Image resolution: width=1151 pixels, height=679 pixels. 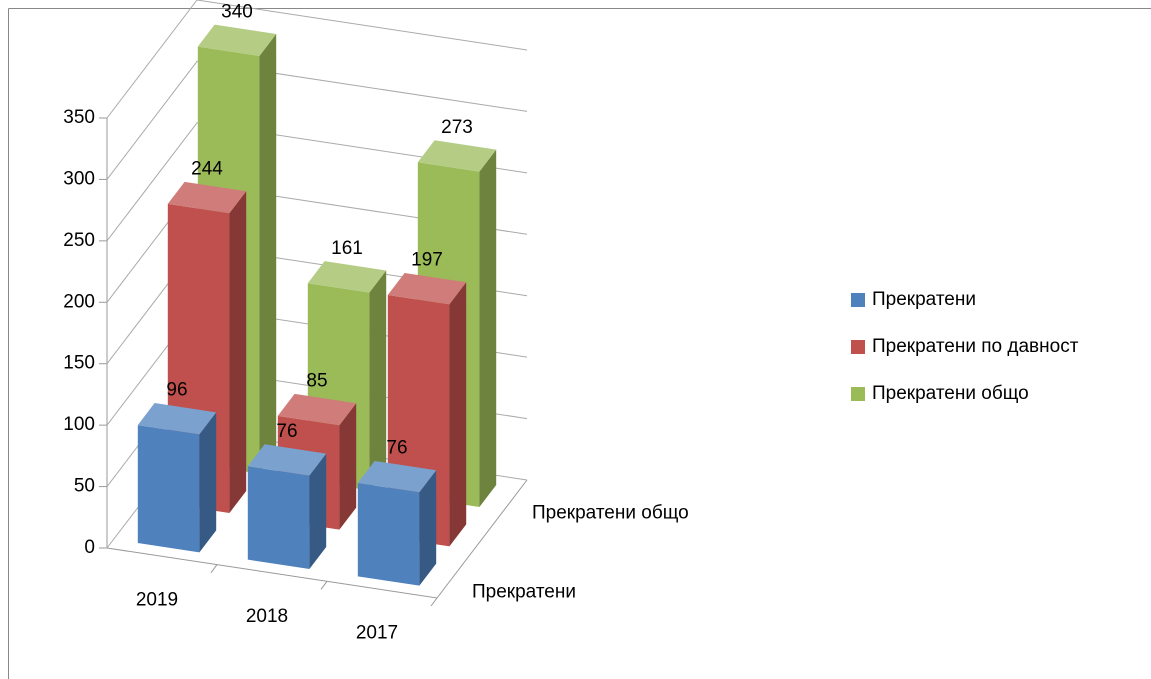 What do you see at coordinates (79, 424) in the screenshot?
I see `y-tick-label: 100` at bounding box center [79, 424].